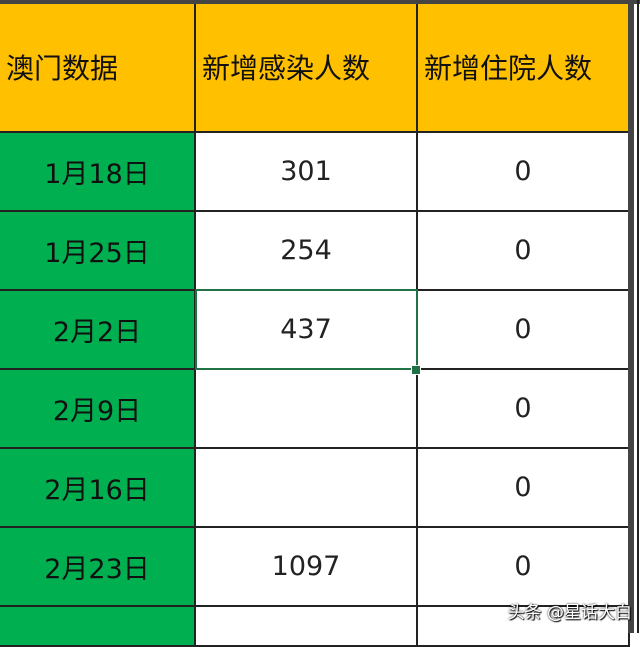 This screenshot has height=647, width=640. I want to click on infected-cell-text: 1097, so click(306, 566).